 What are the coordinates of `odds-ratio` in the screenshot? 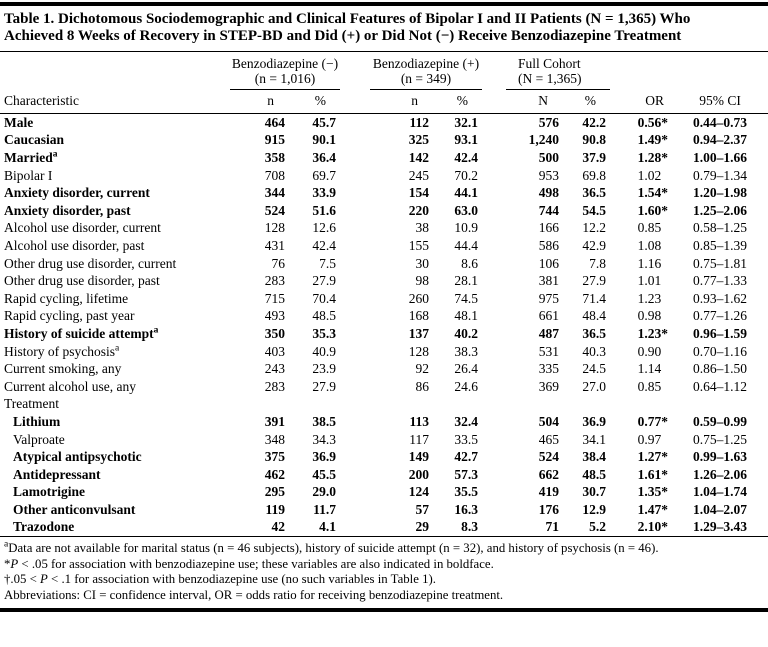 It's located at (641, 404).